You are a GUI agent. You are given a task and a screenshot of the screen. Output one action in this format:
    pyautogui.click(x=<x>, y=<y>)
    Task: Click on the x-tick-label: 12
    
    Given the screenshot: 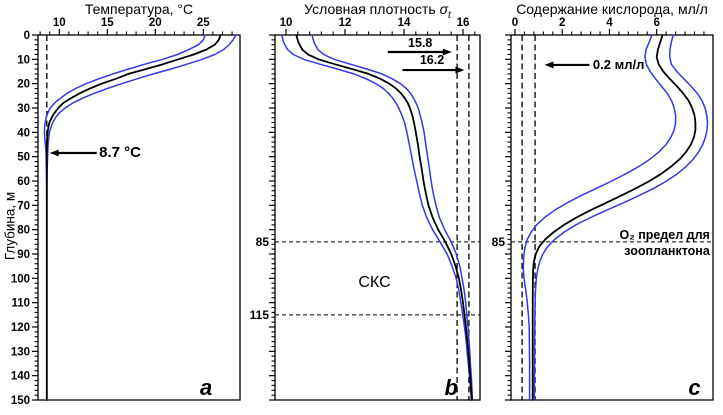 What is the action you would take?
    pyautogui.click(x=345, y=23)
    